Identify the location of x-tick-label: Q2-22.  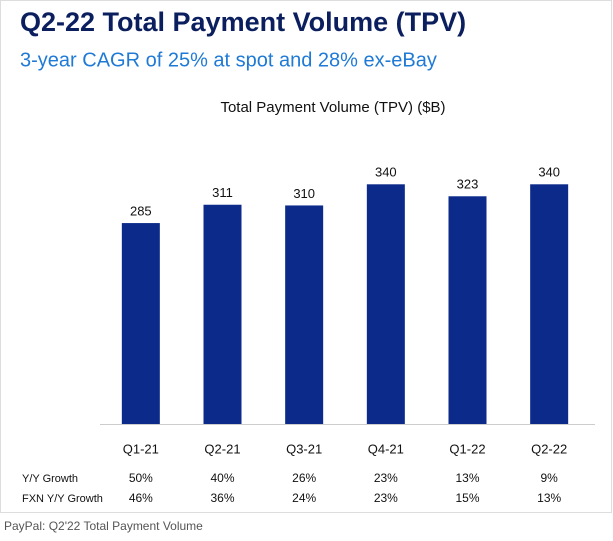
(549, 448).